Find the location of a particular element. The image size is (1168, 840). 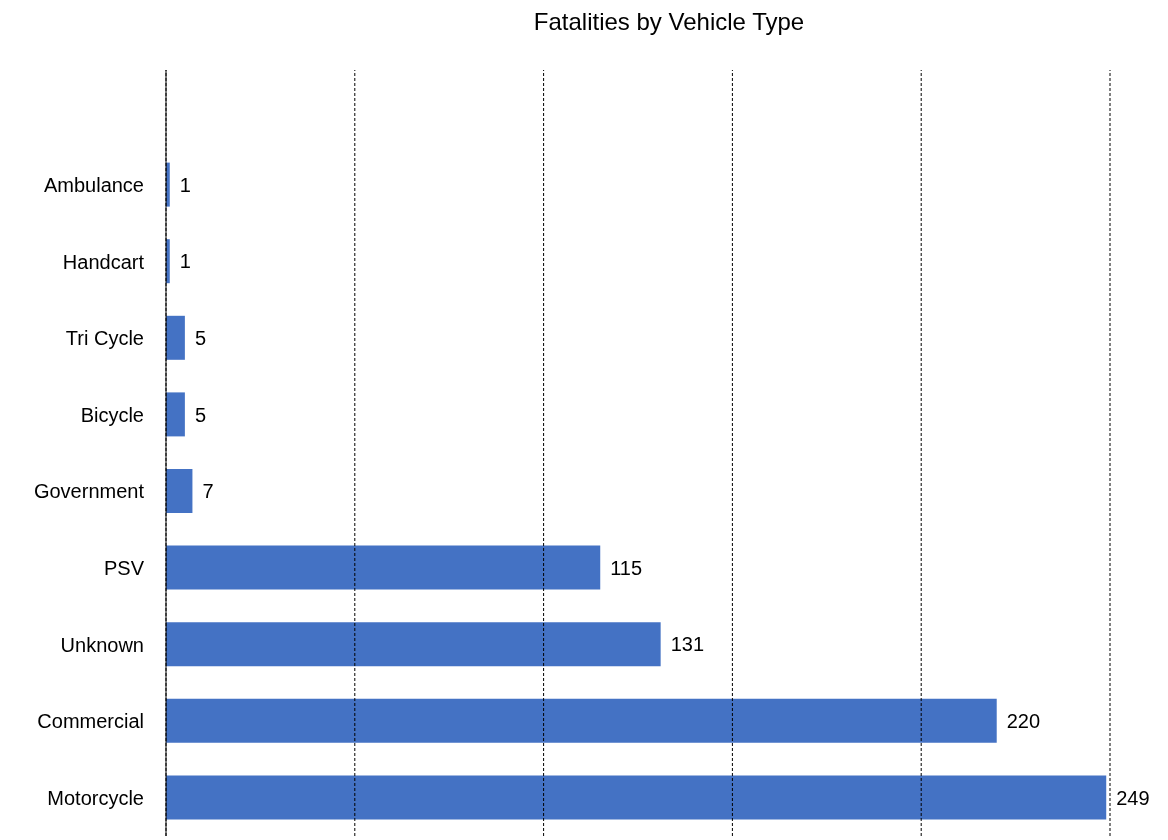

y-tick-label: Handcart is located at coordinates (103, 261).